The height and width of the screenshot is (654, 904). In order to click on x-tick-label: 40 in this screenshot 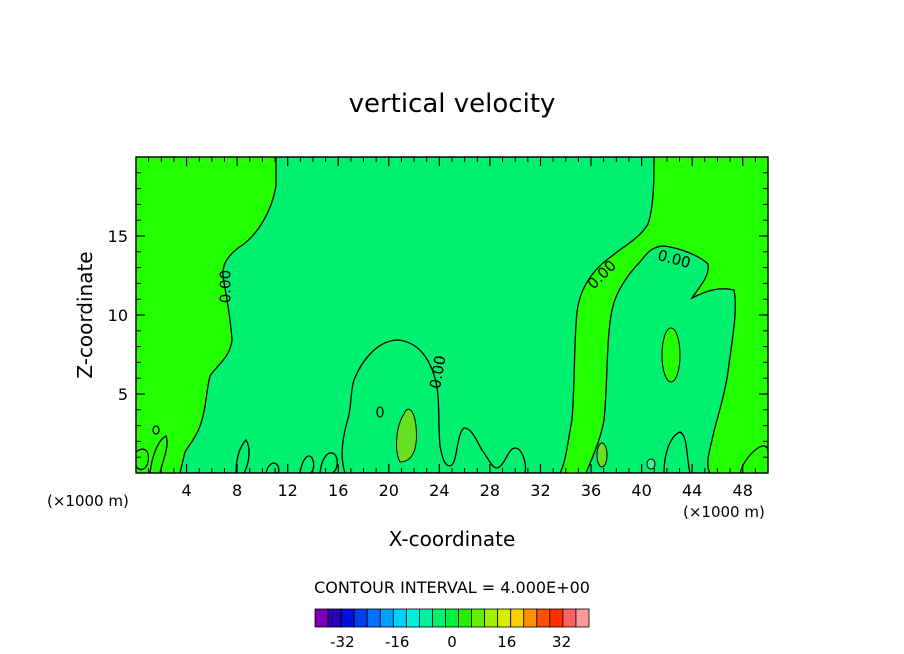, I will do `click(641, 490)`.